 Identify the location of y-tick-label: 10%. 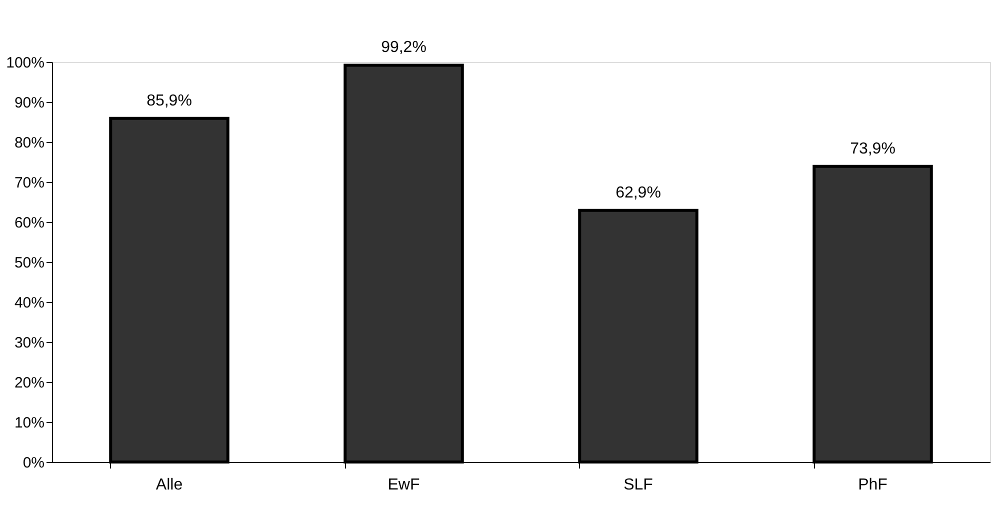
(29, 423).